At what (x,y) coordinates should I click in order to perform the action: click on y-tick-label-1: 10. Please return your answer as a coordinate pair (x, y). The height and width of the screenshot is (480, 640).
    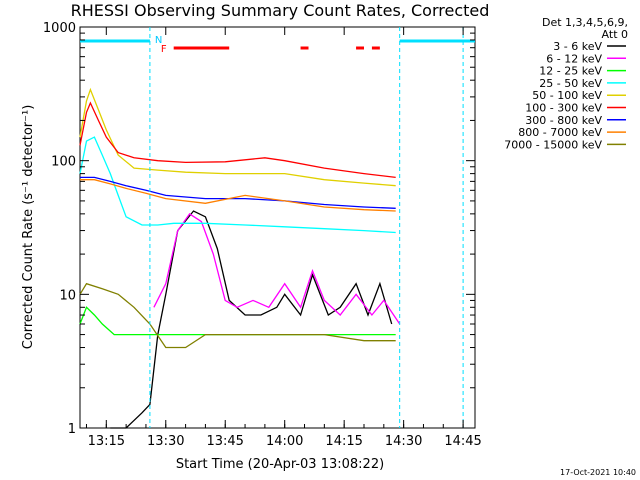
    Looking at the image, I should click on (67, 295).